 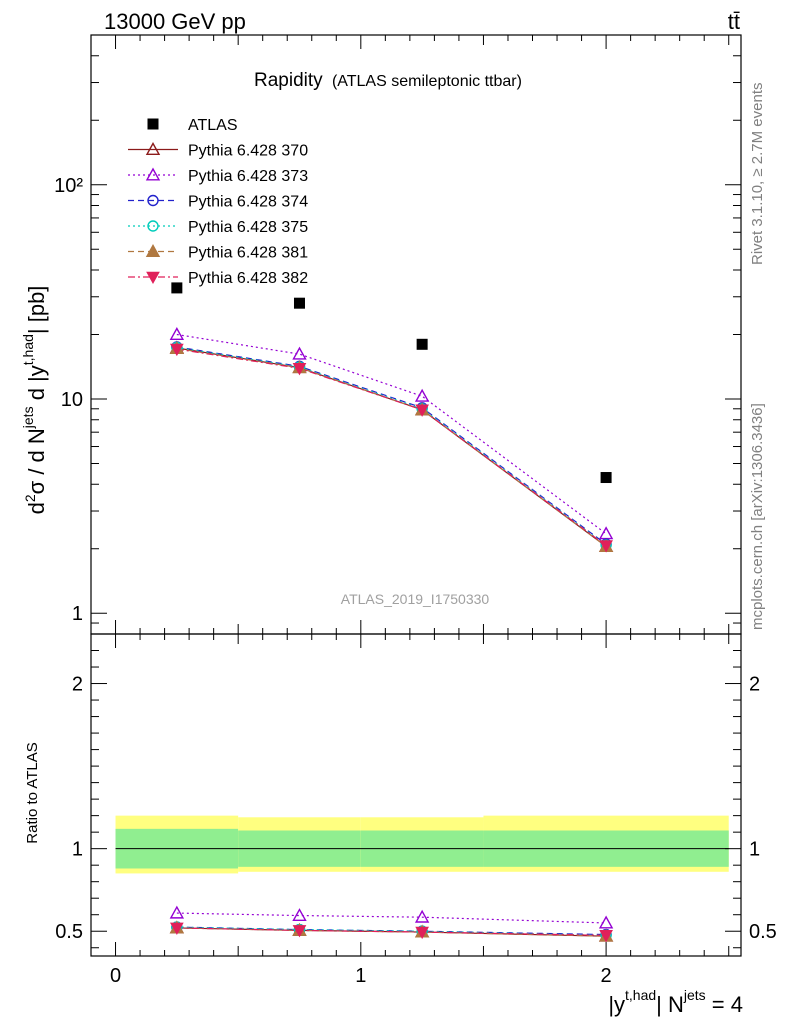 What do you see at coordinates (422, 844) in the screenshot?
I see `uncertainty-bands` at bounding box center [422, 844].